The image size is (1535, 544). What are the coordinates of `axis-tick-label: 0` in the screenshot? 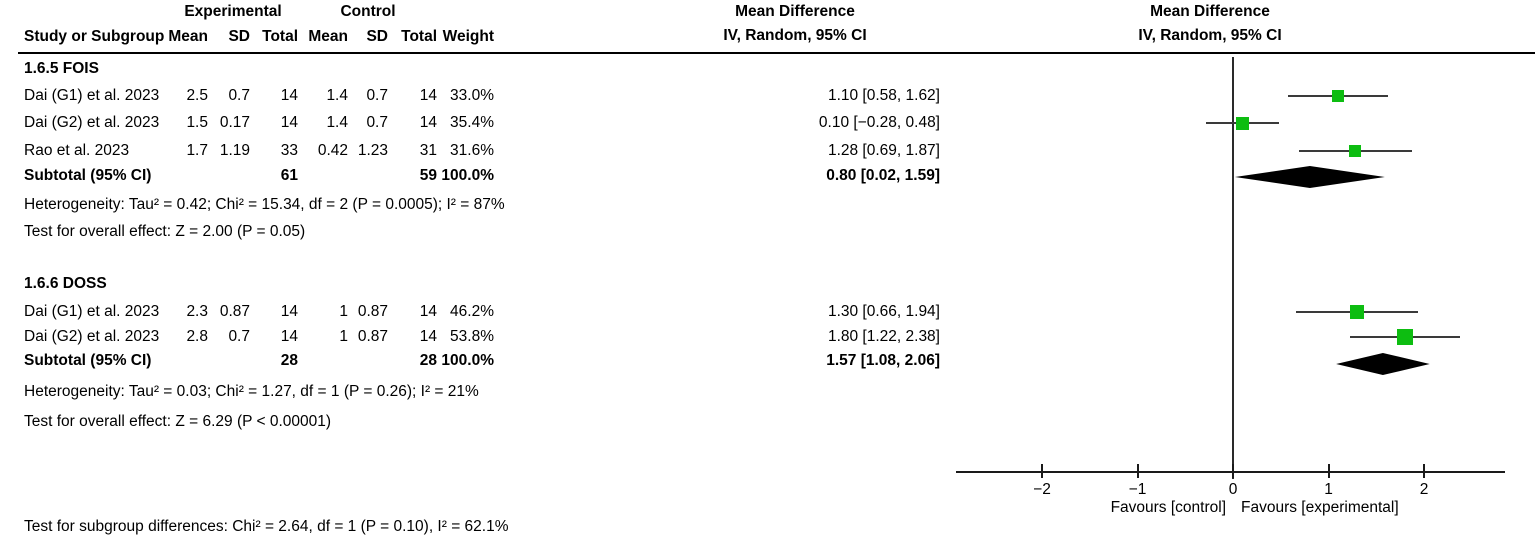 It's located at (1233, 489).